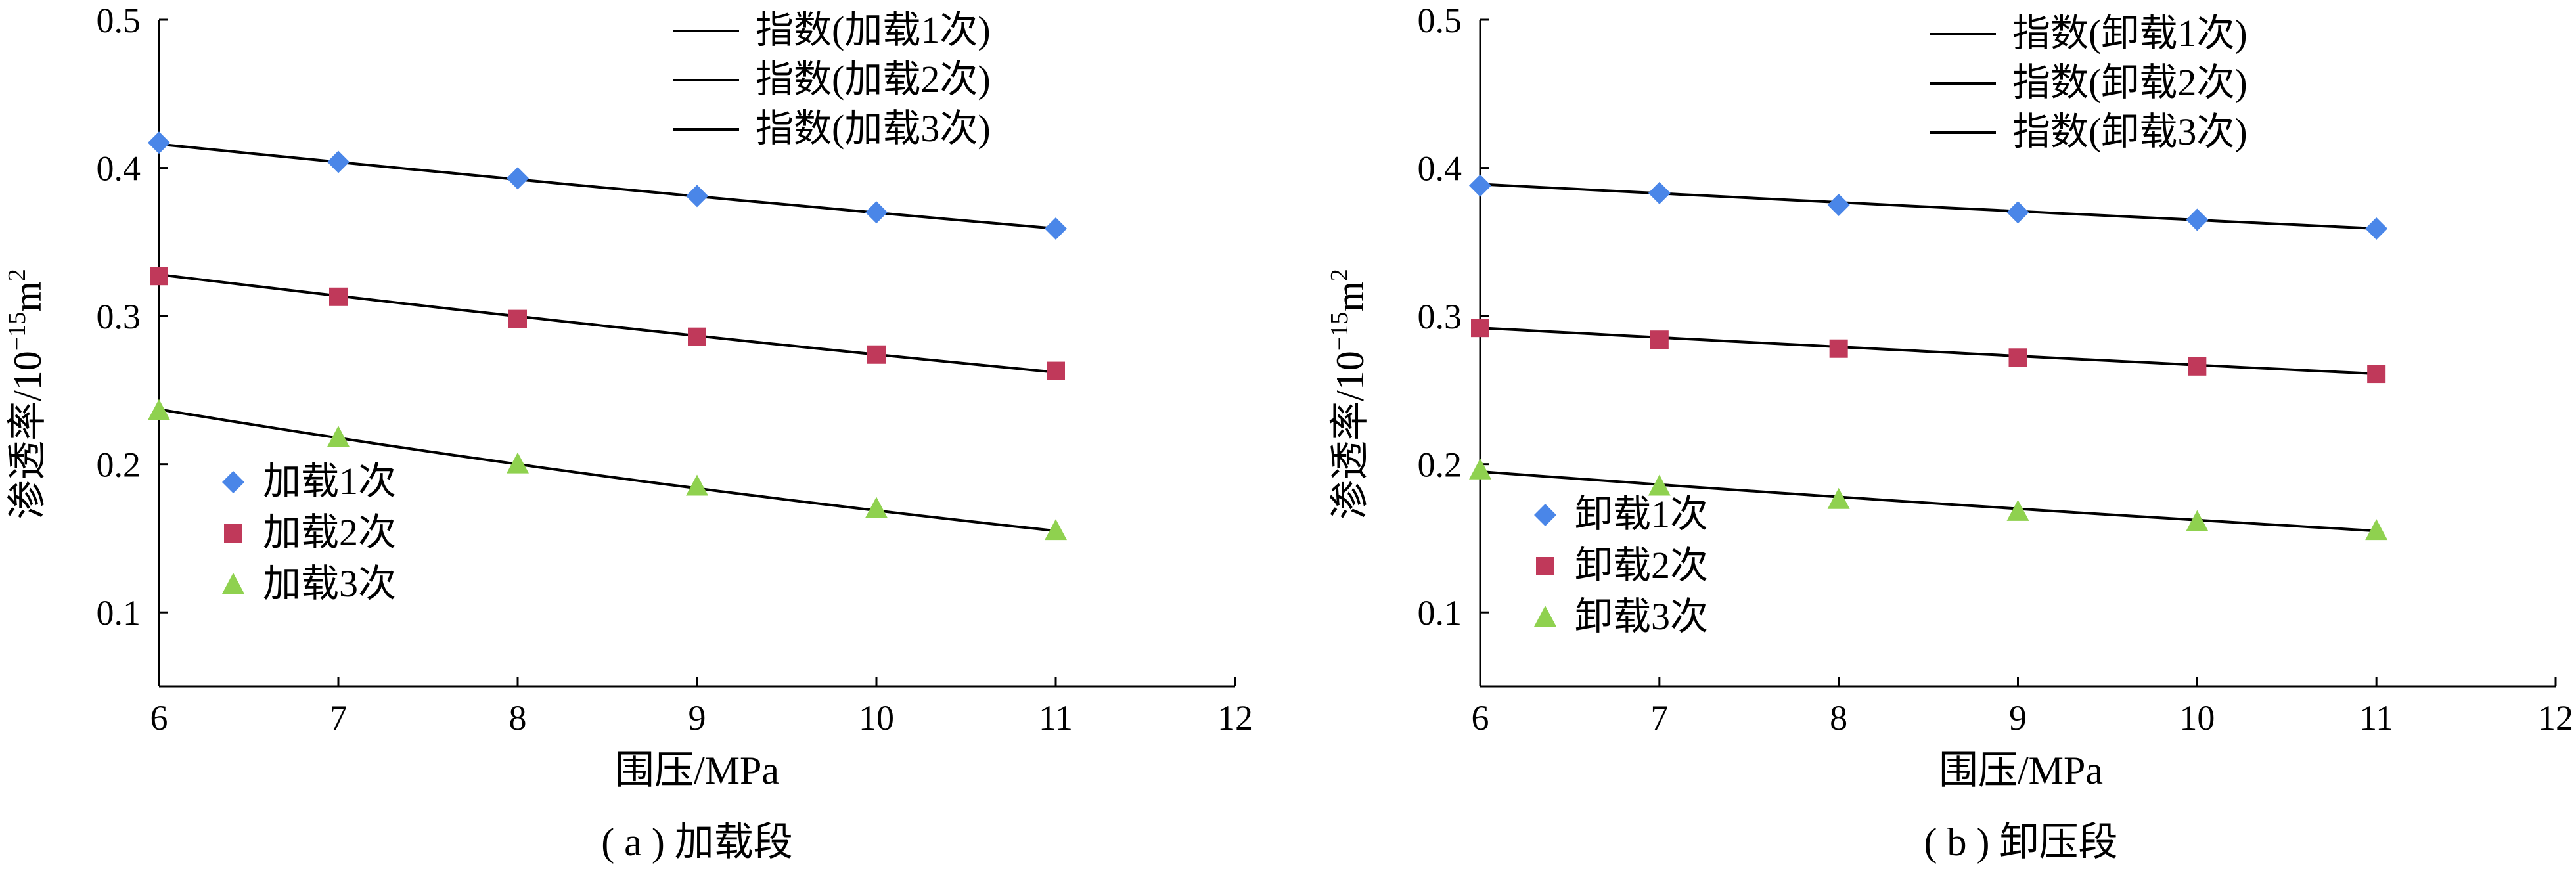  What do you see at coordinates (2130, 82) in the screenshot?
I see `fit-legend-label: 指数(卸载2次)` at bounding box center [2130, 82].